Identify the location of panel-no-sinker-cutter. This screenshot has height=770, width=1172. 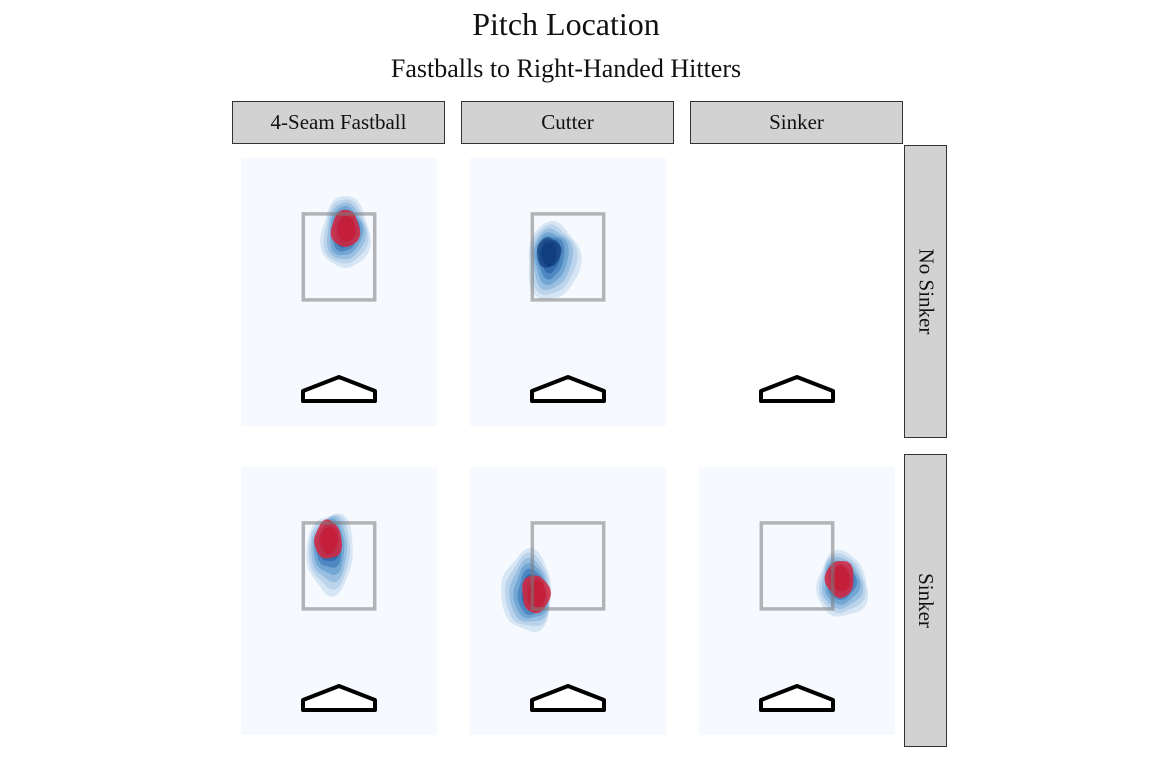
(568, 292).